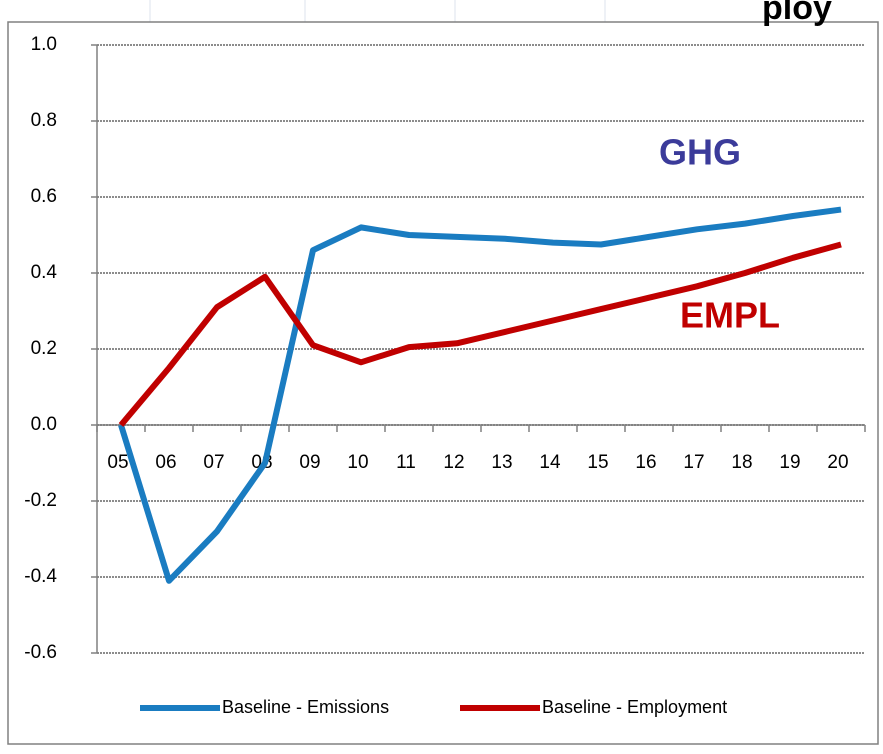 The height and width of the screenshot is (754, 883). What do you see at coordinates (501, 462) in the screenshot?
I see `x-tick-label: 13` at bounding box center [501, 462].